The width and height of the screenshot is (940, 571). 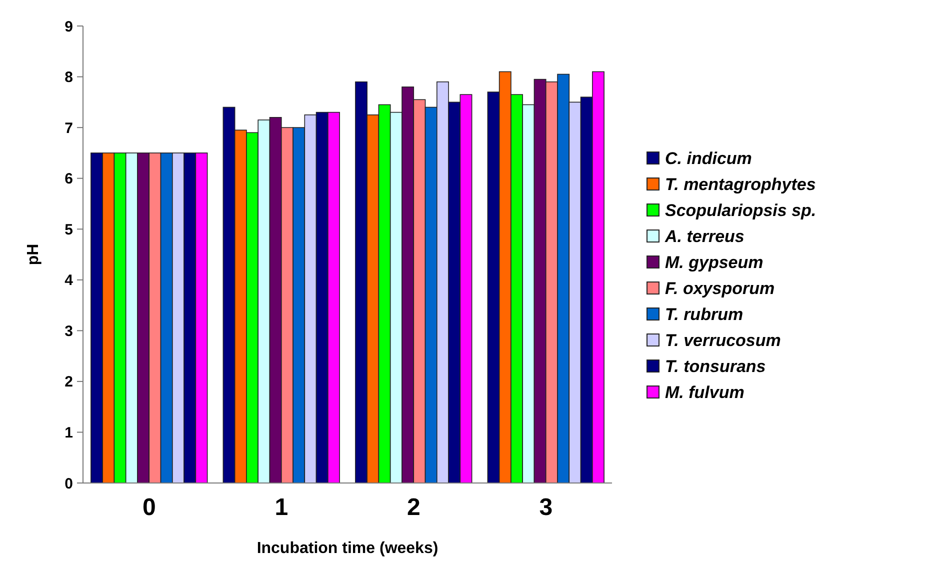 I want to click on y-tick-label: 7, so click(x=68, y=128).